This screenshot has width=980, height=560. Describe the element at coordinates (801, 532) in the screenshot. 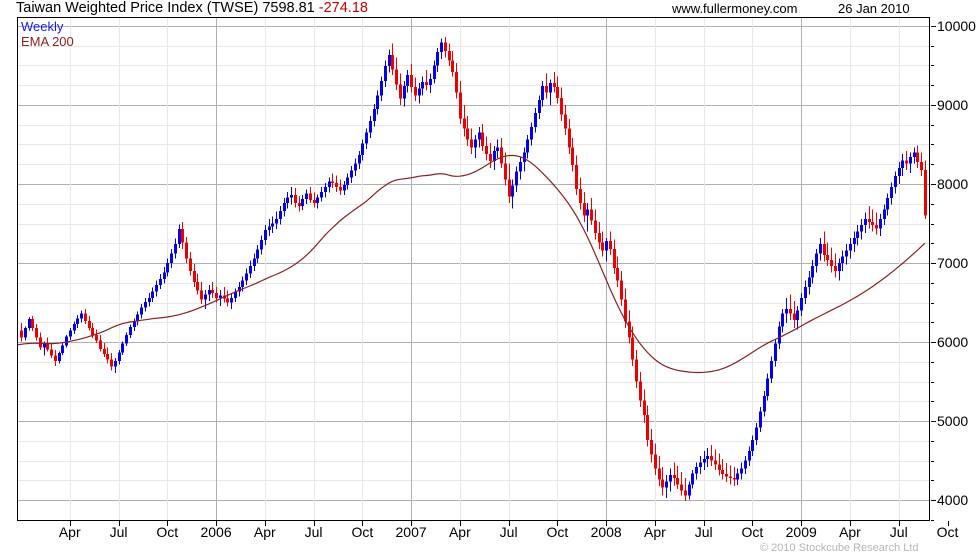

I see `x-axis-label: 2009` at that location.